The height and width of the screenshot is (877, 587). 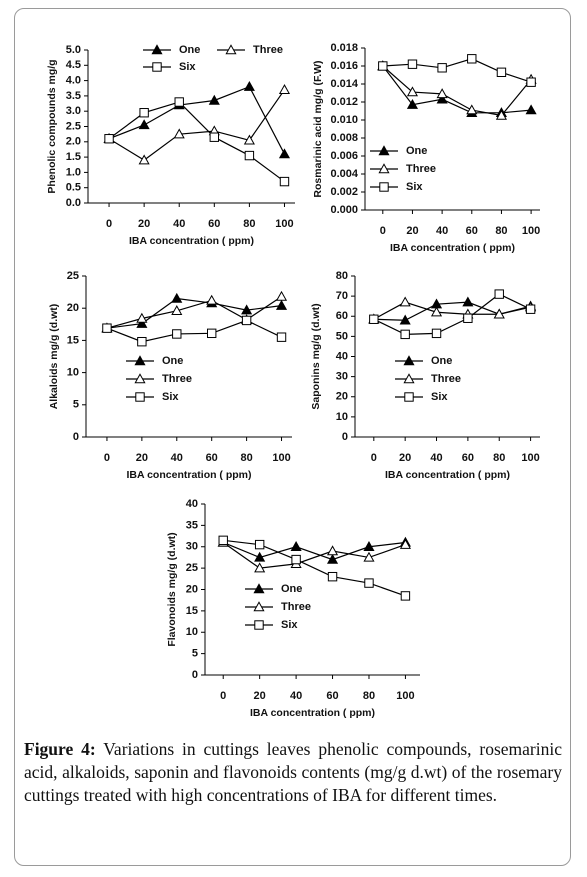 I want to click on y-tick-label: 0.0, so click(x=73, y=203).